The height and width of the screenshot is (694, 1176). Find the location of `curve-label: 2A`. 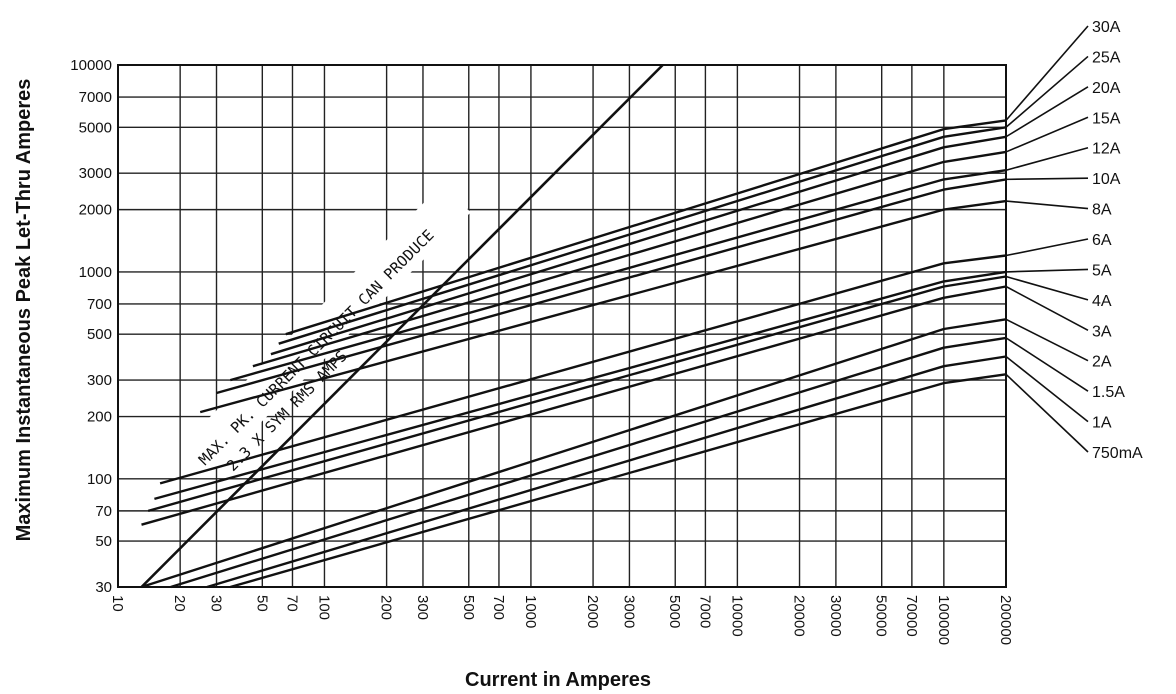

curve-label: 2A is located at coordinates (1102, 362).